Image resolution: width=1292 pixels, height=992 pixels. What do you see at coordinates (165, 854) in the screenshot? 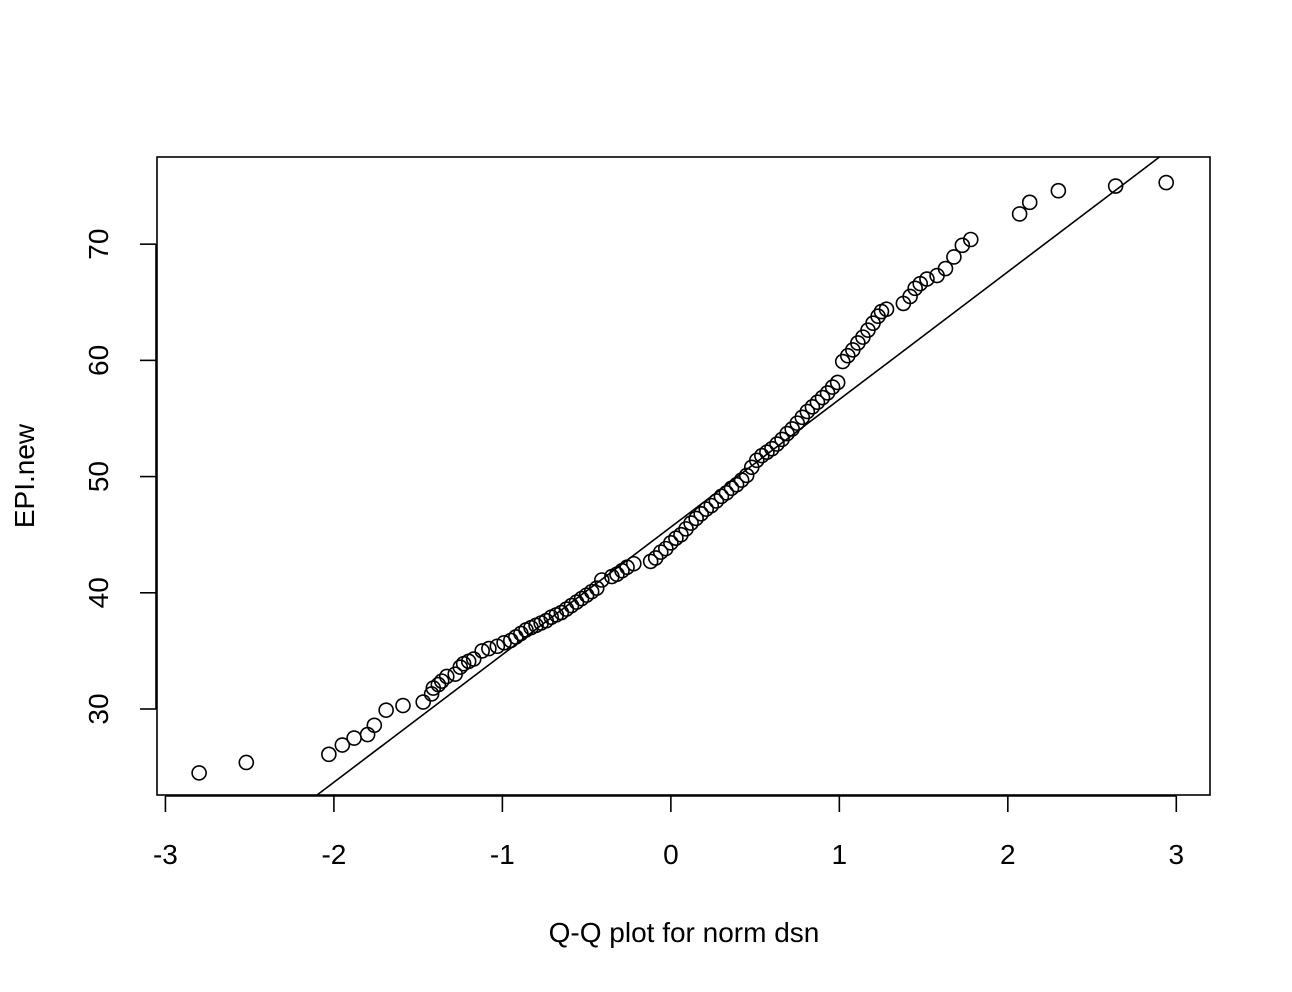
I see `x-tick-label: -3` at bounding box center [165, 854].